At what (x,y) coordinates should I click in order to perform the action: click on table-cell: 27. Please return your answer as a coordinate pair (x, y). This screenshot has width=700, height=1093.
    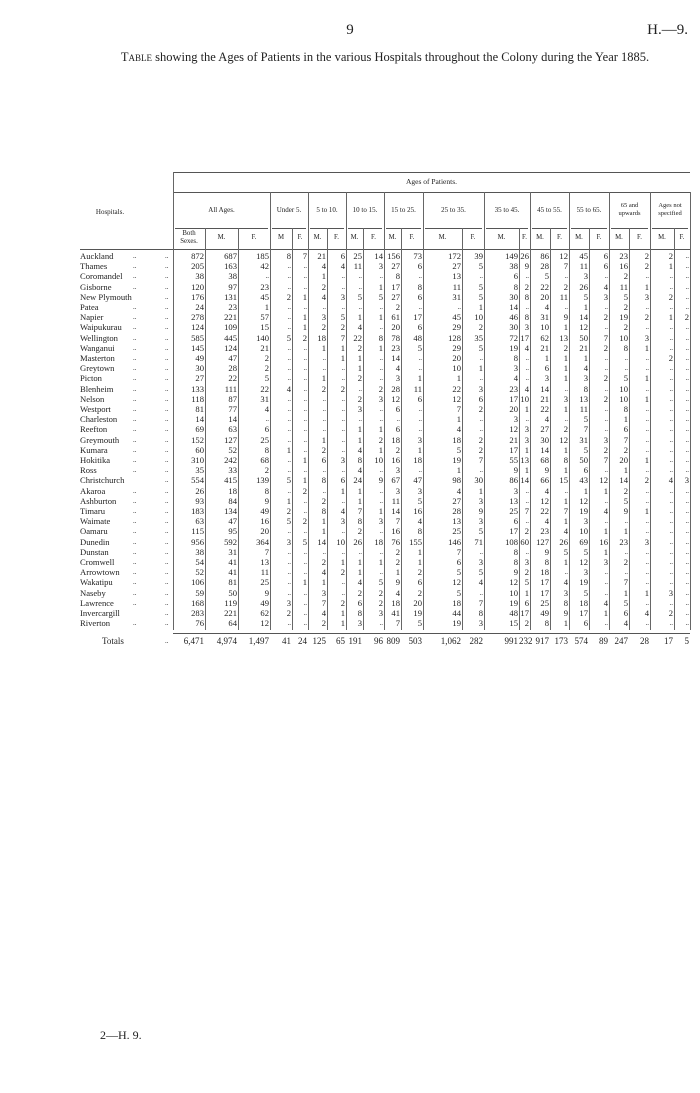
    Looking at the image, I should click on (456, 266).